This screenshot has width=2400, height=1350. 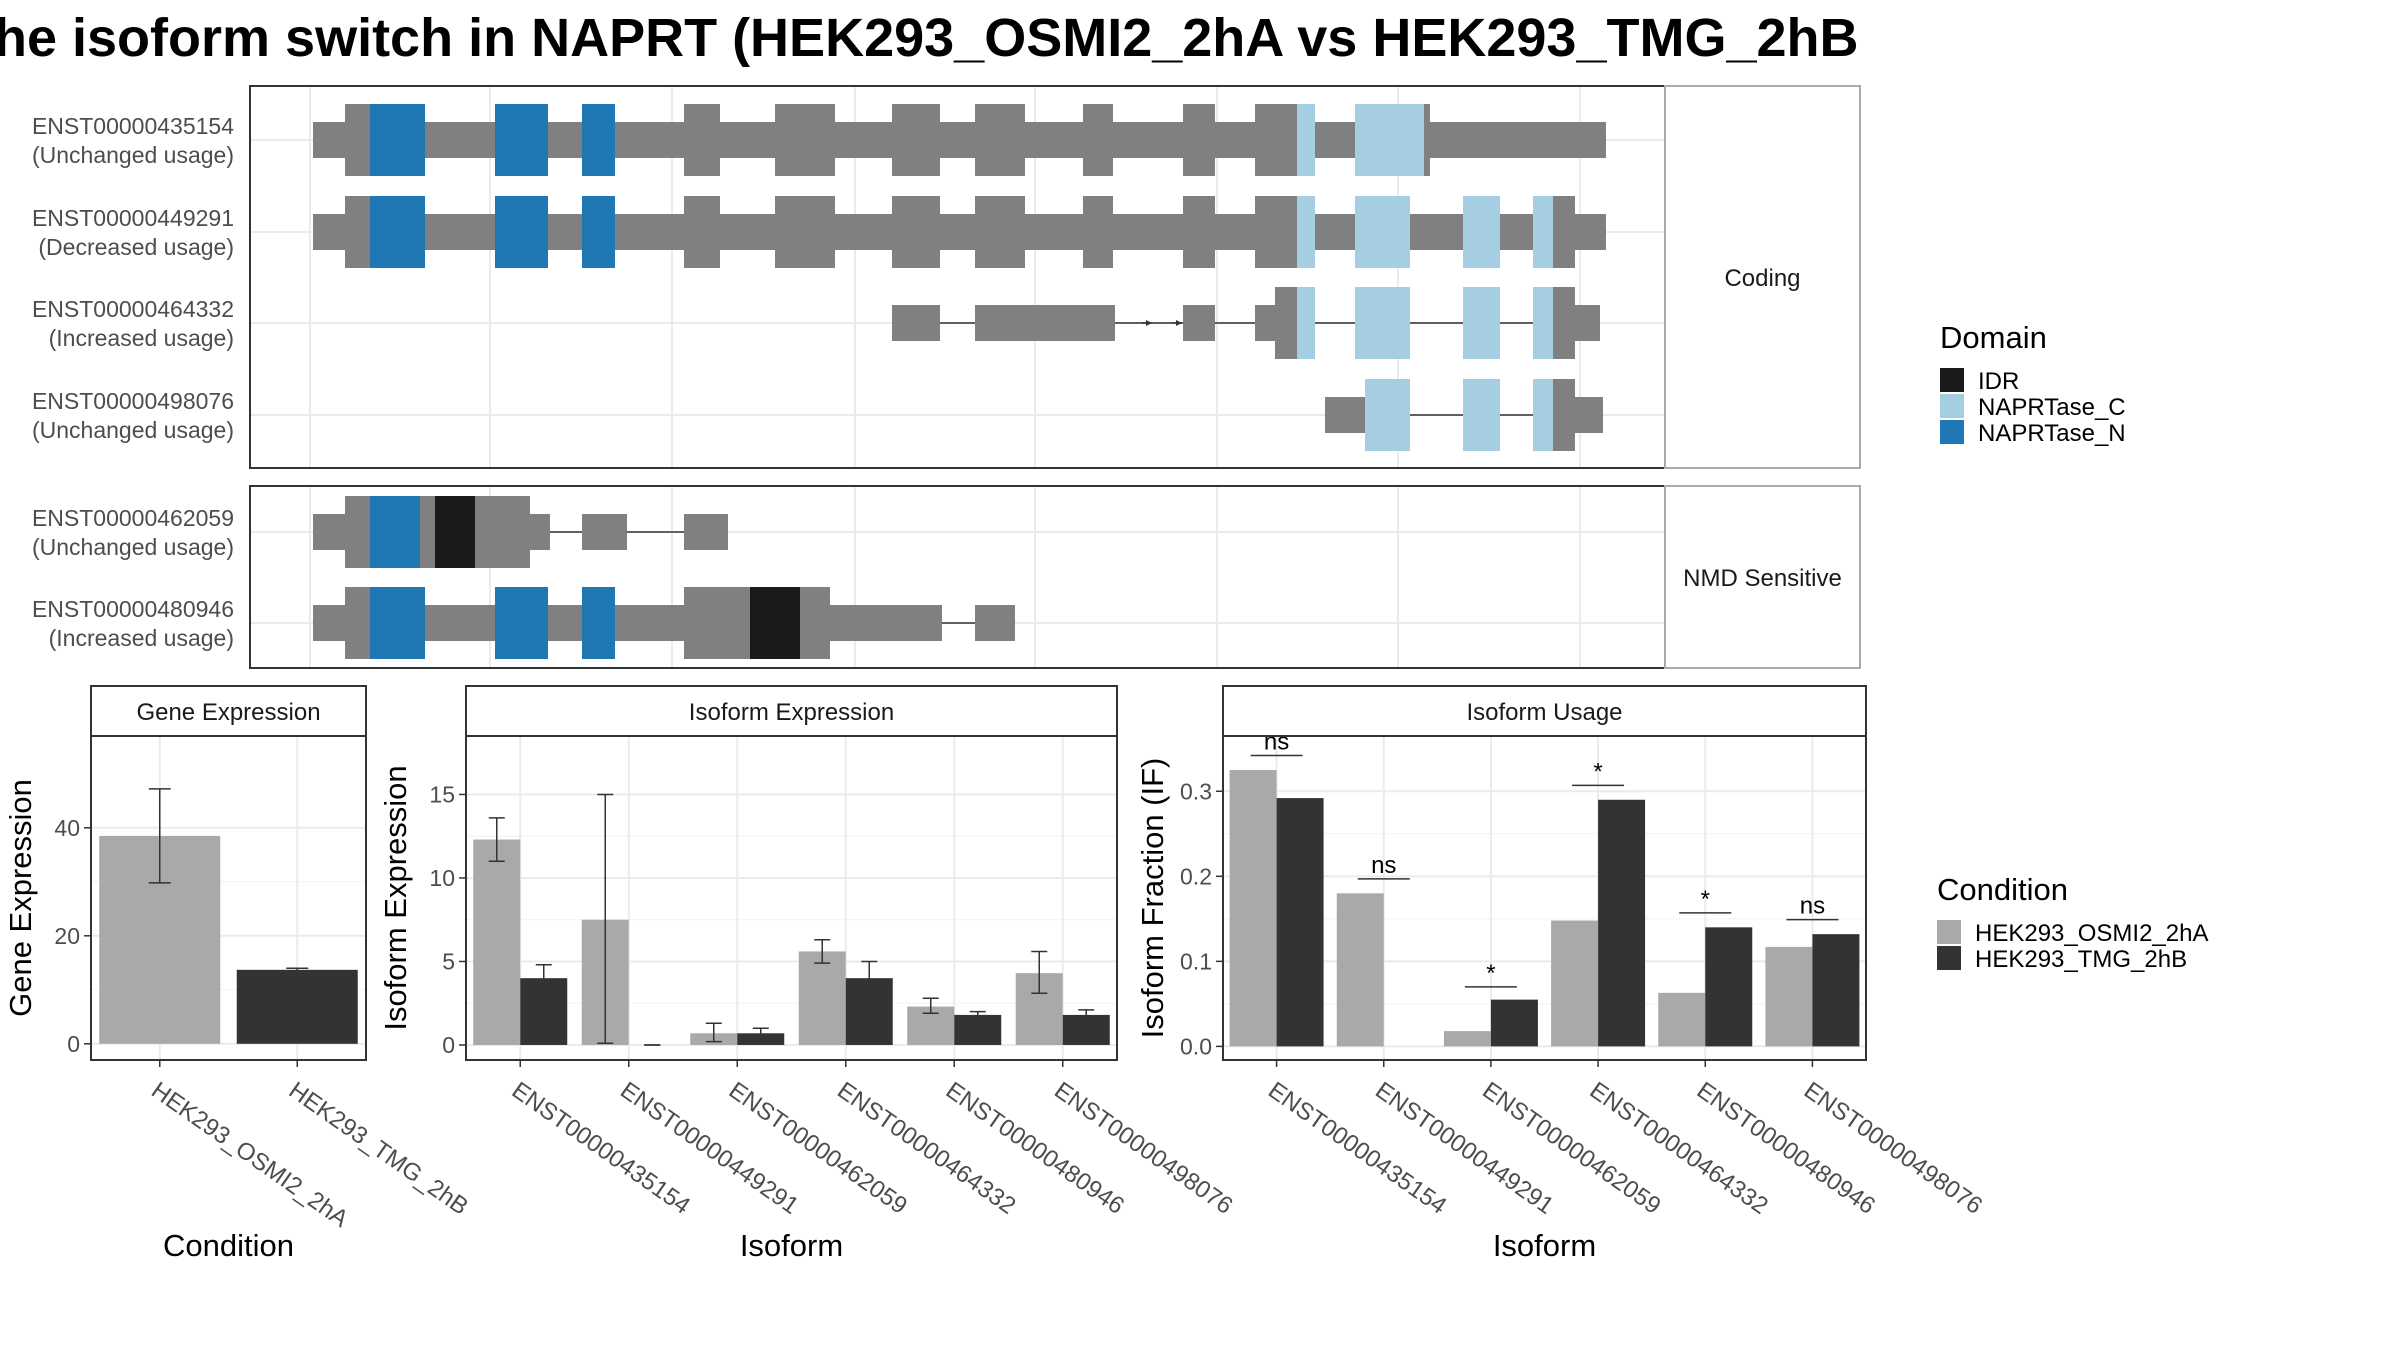 What do you see at coordinates (133, 518) in the screenshot?
I see `transcript-id-label: ENST00000462059` at bounding box center [133, 518].